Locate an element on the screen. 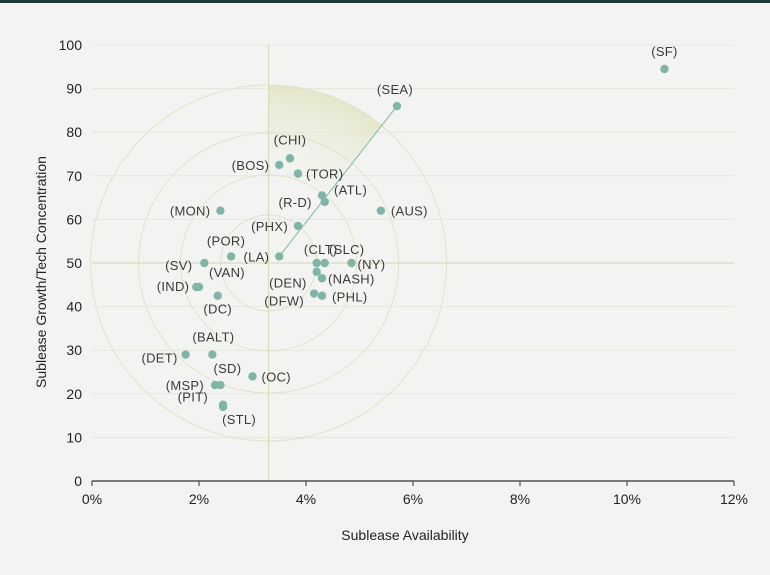 The image size is (770, 575). x-tick-label: 12% is located at coordinates (734, 499).